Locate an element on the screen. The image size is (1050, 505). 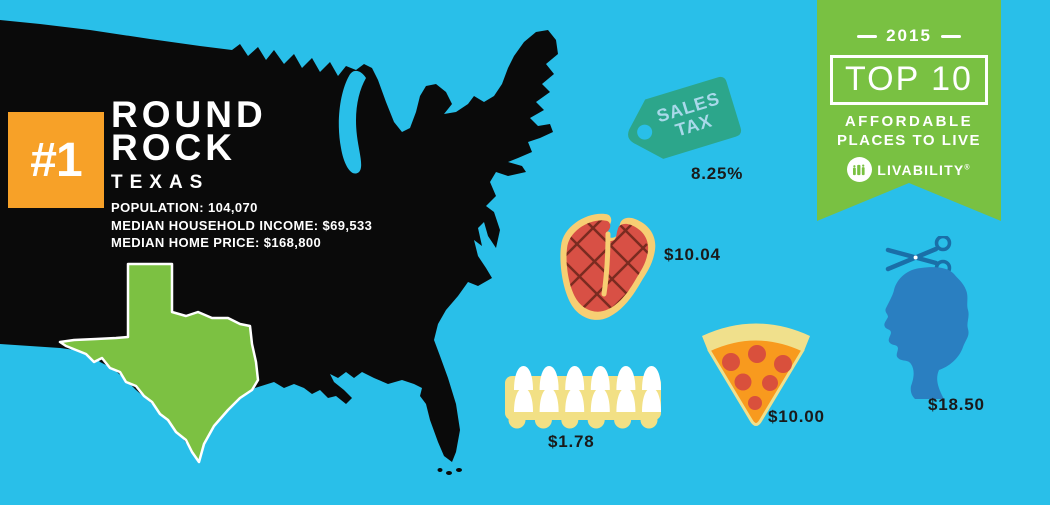
rank-number: #1 is located at coordinates (56, 160).